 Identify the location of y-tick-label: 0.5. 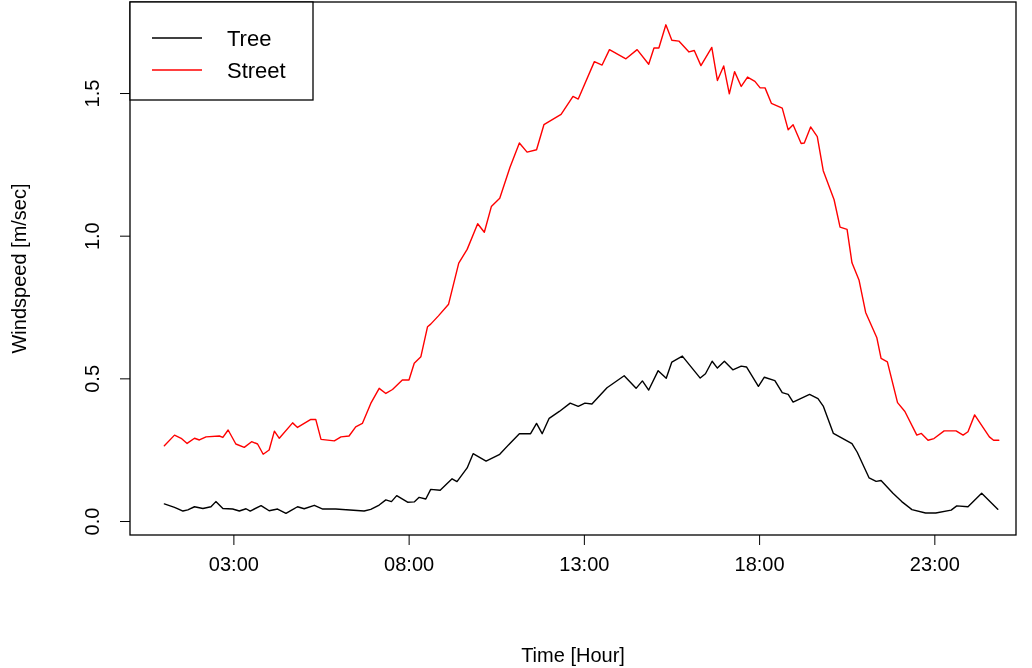
(92, 378).